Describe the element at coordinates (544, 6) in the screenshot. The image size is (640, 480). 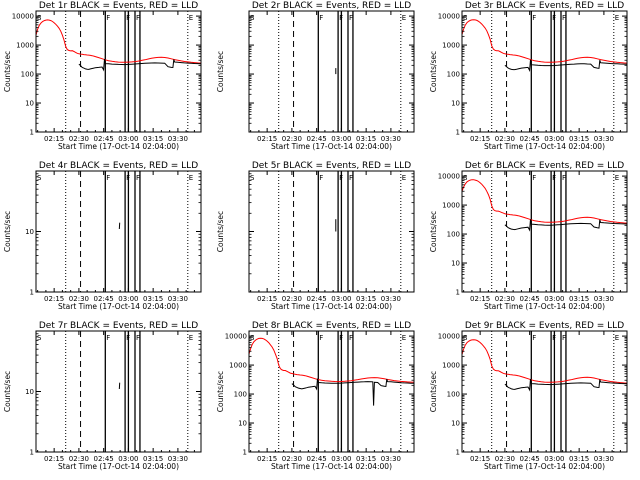
I see `panel-title: Det 3r BLACK = Events, RED = LLD` at that location.